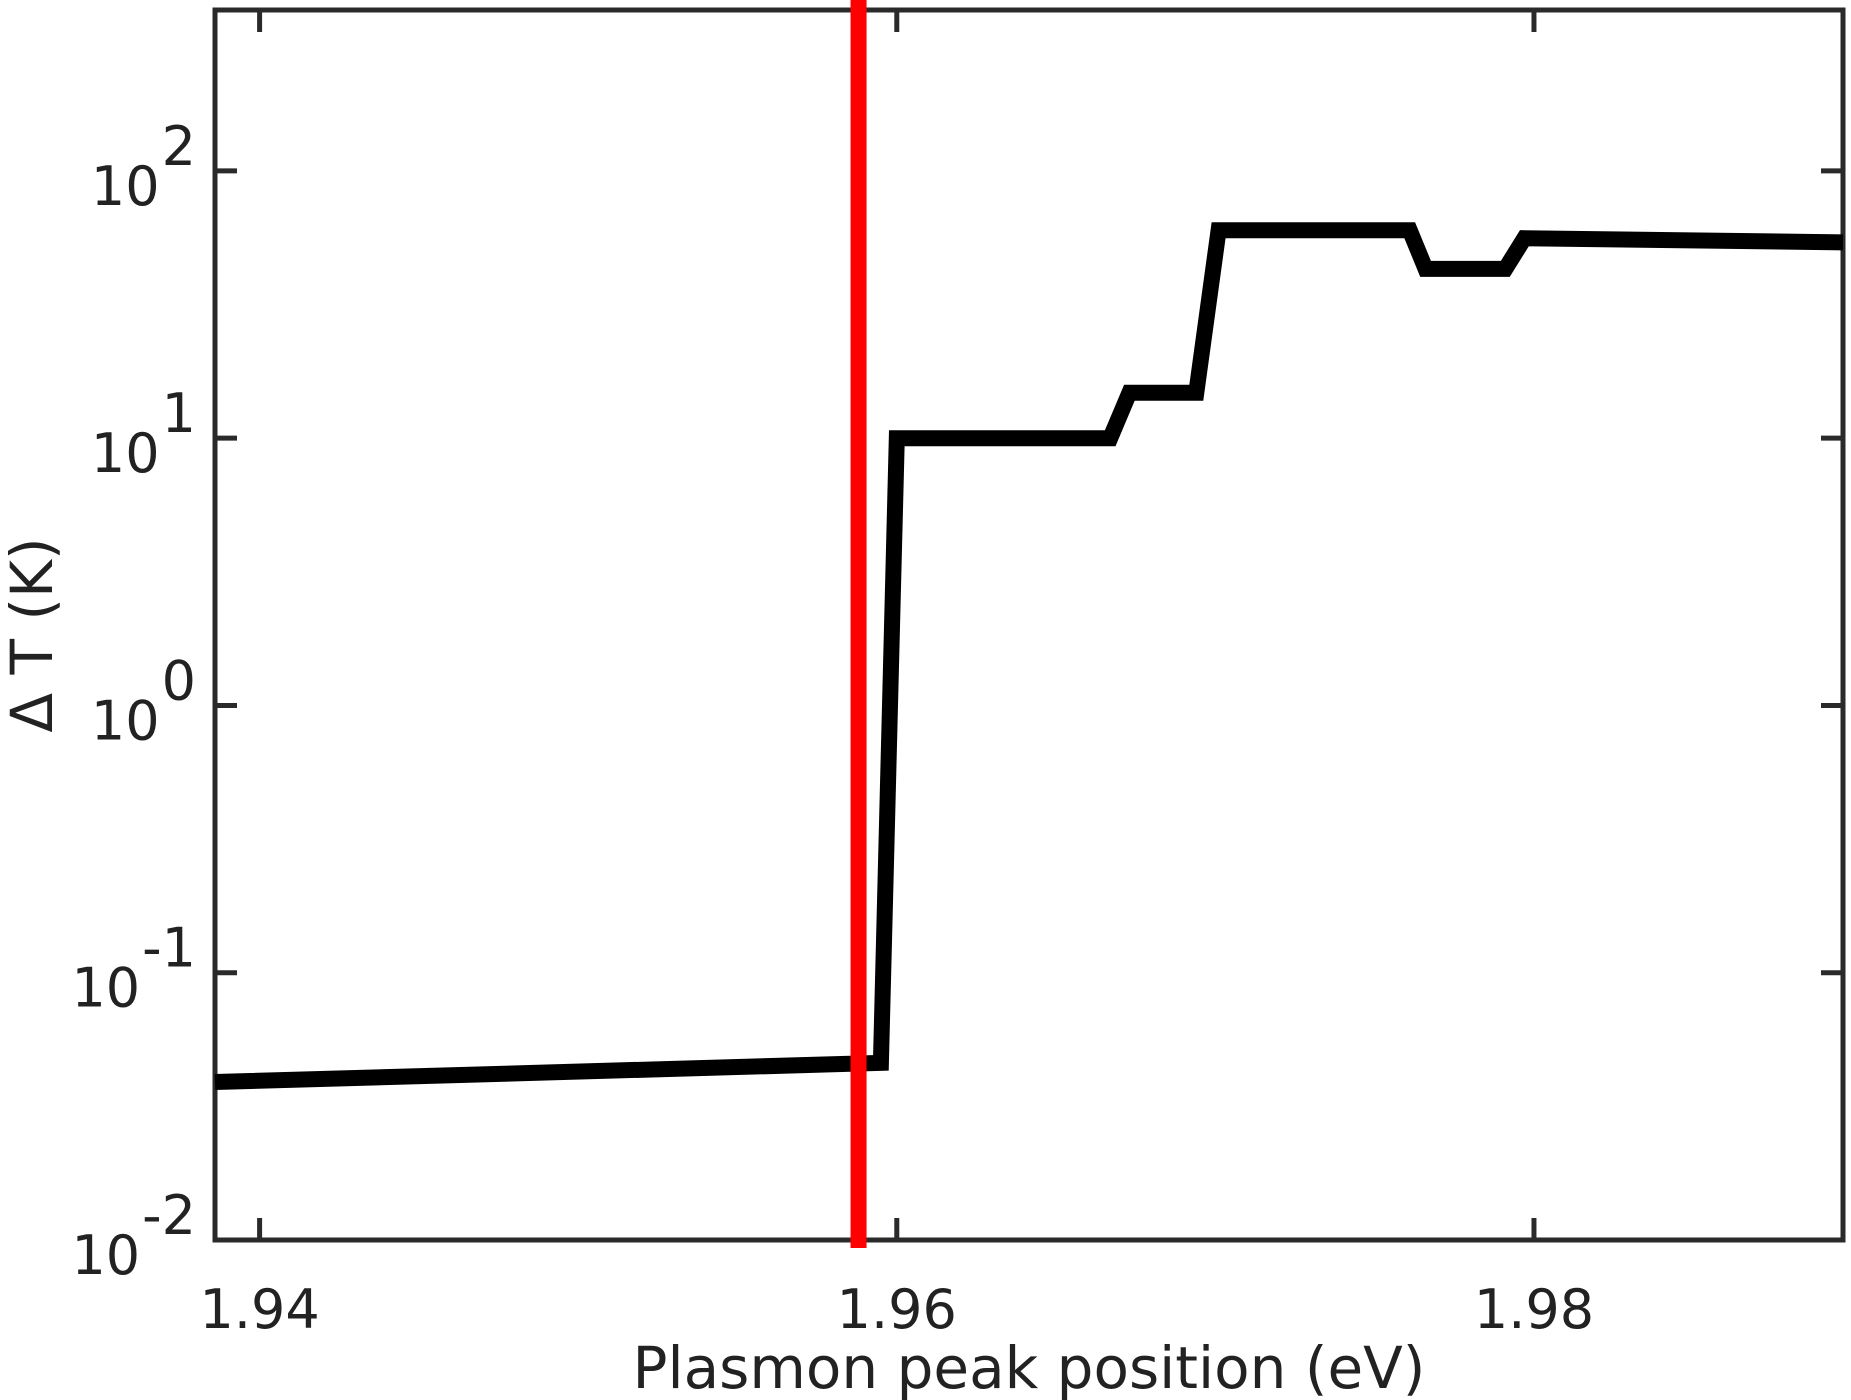  I want to click on y-tick-label: -110, so click(133, 968).